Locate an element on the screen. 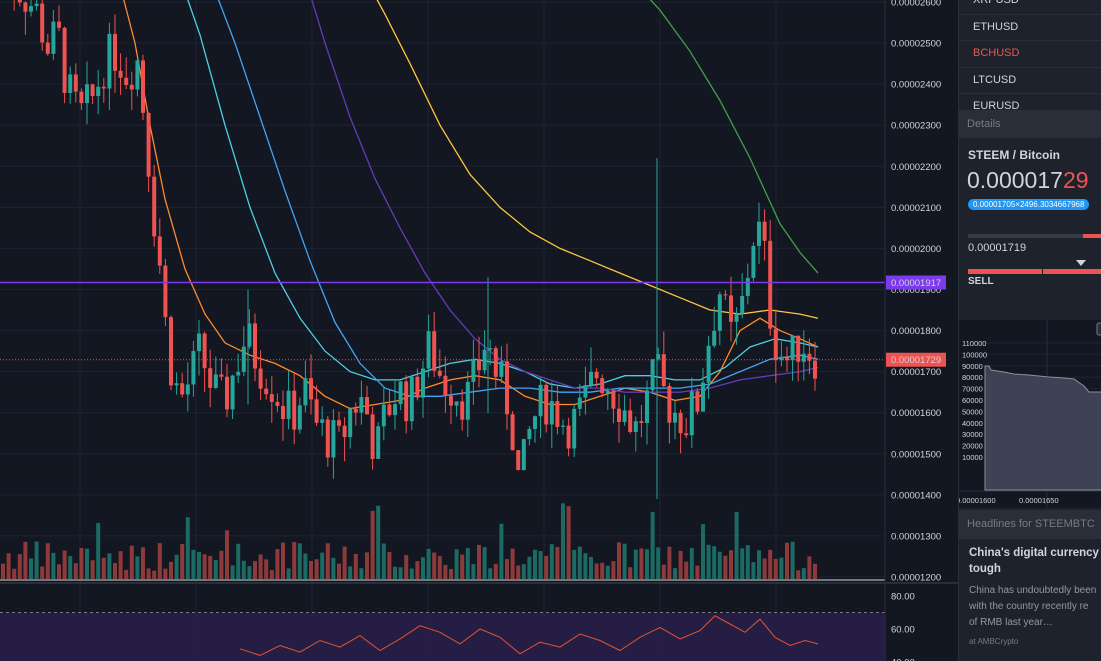  price-highlight: 29 is located at coordinates (1075, 180).